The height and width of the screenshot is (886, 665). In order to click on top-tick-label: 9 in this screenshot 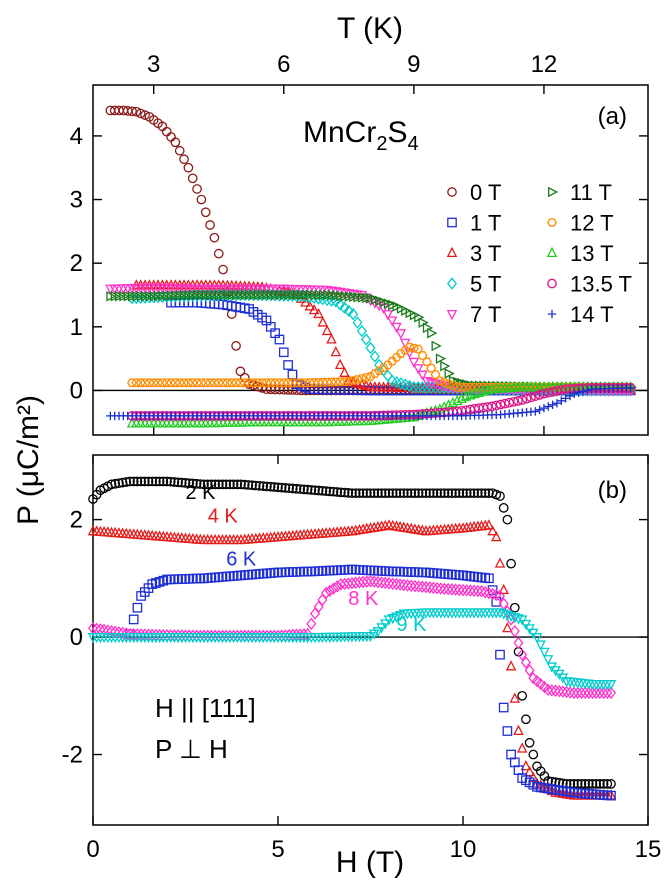, I will do `click(413, 64)`.